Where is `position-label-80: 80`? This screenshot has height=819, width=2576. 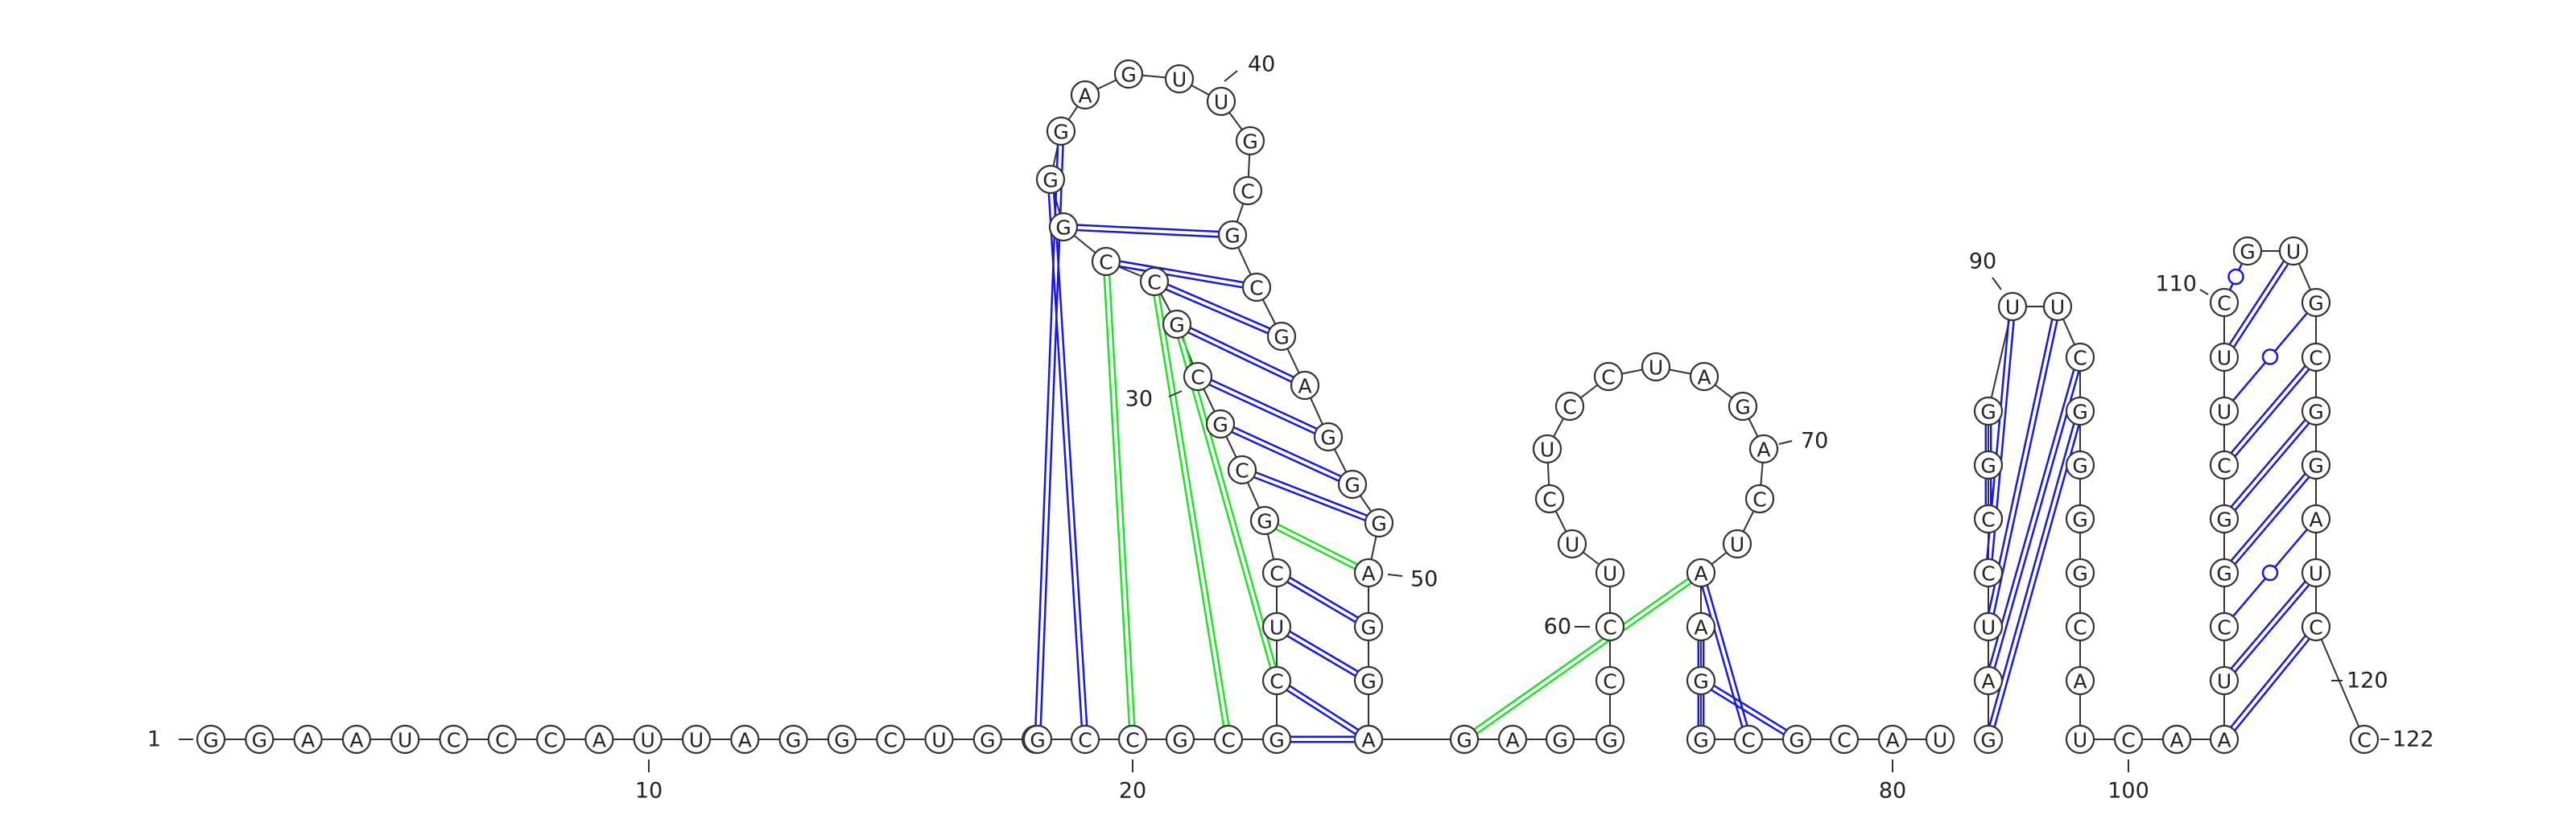
position-label-80: 80 is located at coordinates (1892, 791).